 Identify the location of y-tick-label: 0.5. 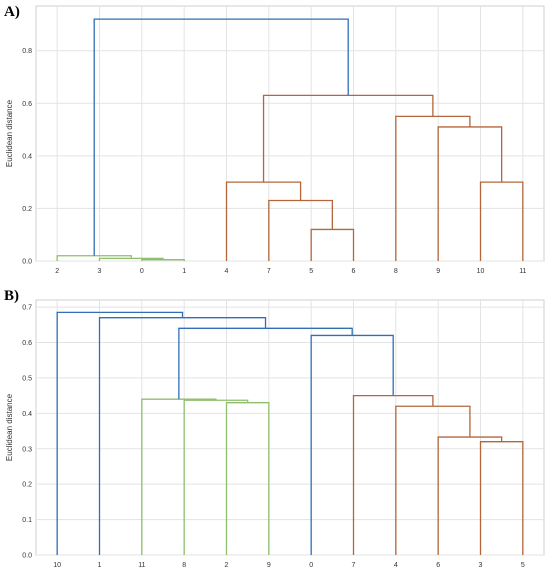
(27, 378).